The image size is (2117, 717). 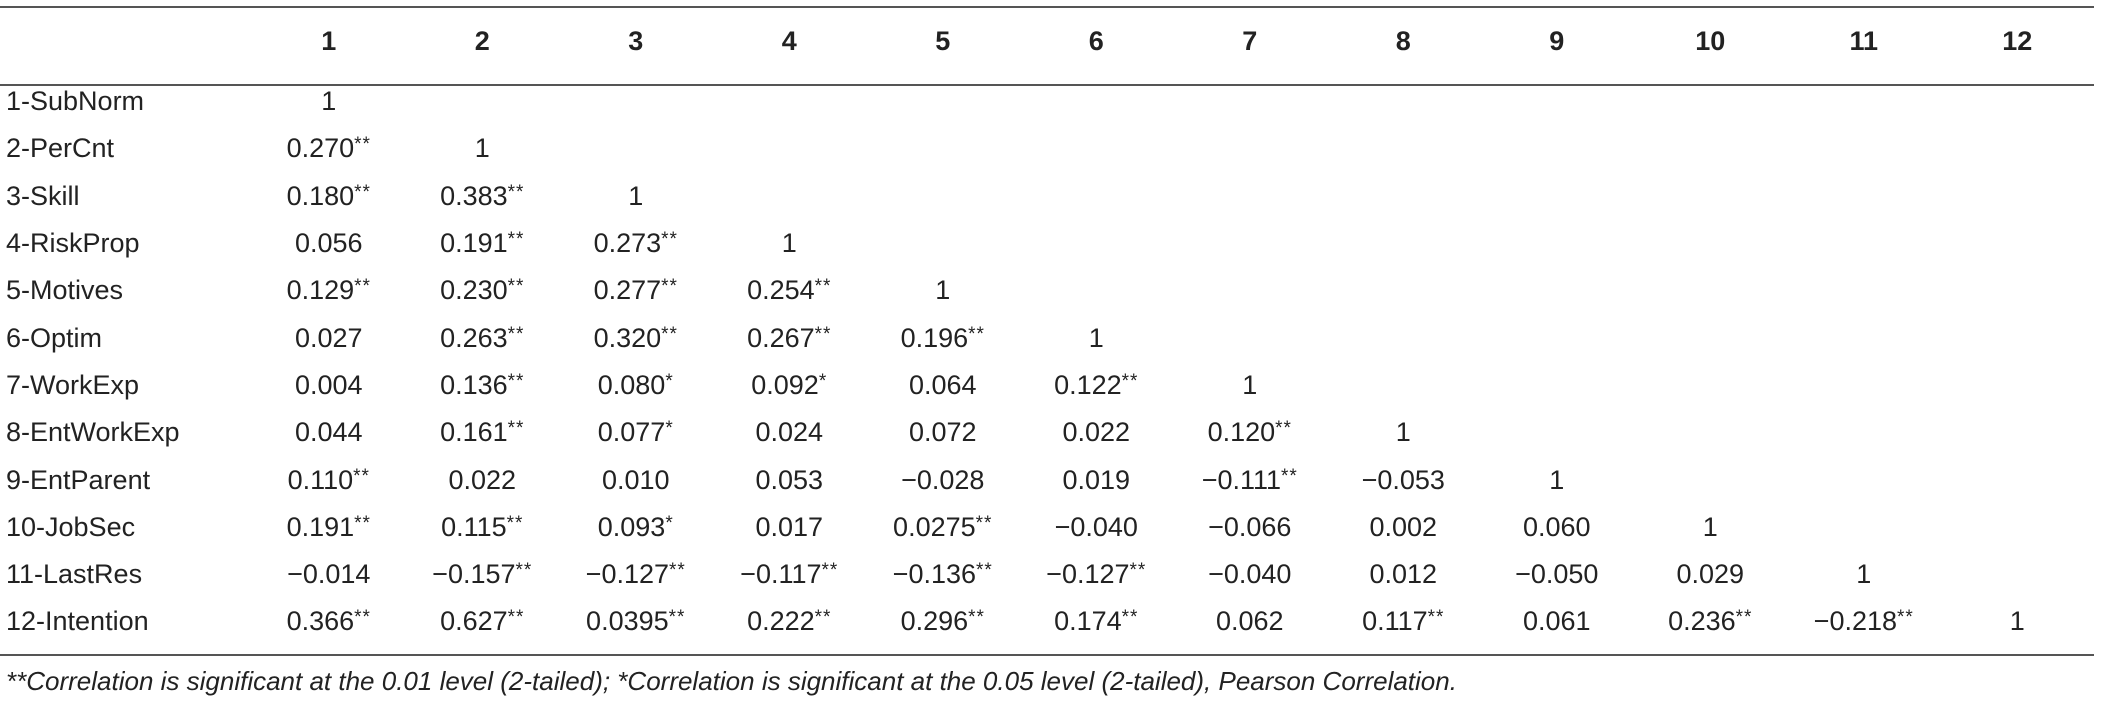 I want to click on table-cell: 0.029, so click(x=1711, y=574).